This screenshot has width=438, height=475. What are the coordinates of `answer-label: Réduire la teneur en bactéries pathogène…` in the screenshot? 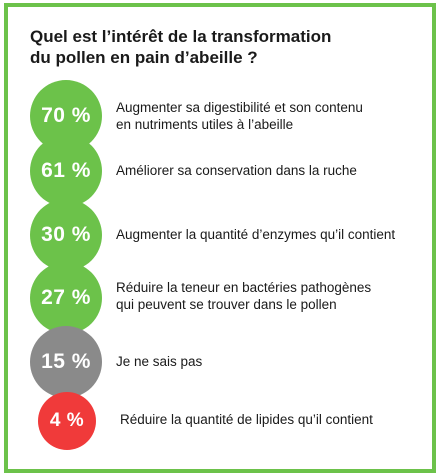 It's located at (244, 296).